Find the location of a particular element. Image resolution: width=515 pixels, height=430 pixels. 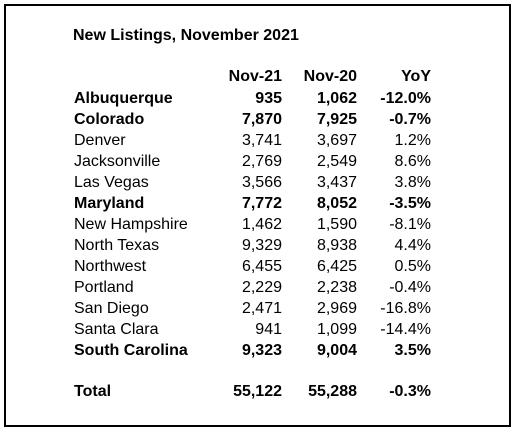

table-row: Maryland 7,772 8,052 -3.5% is located at coordinates (257, 205).